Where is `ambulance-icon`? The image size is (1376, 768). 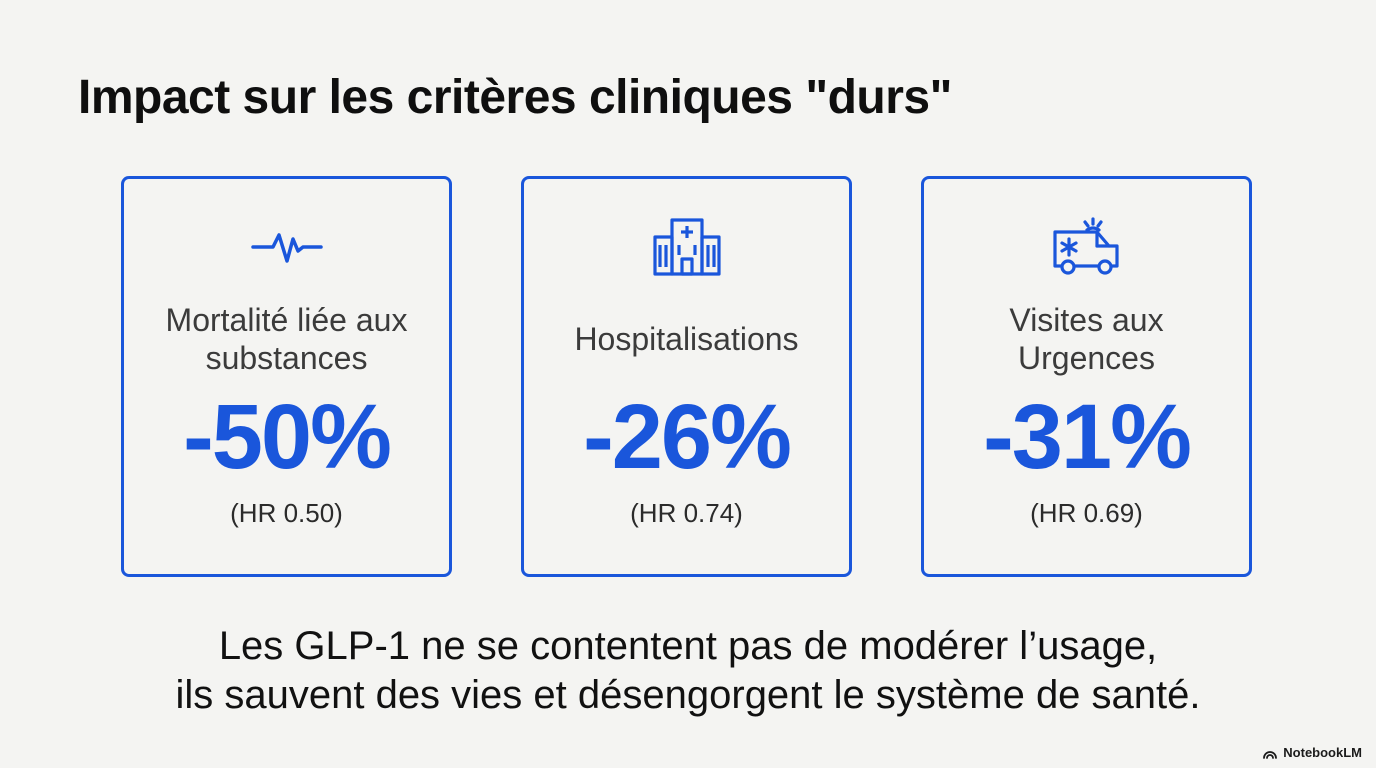 ambulance-icon is located at coordinates (1087, 247).